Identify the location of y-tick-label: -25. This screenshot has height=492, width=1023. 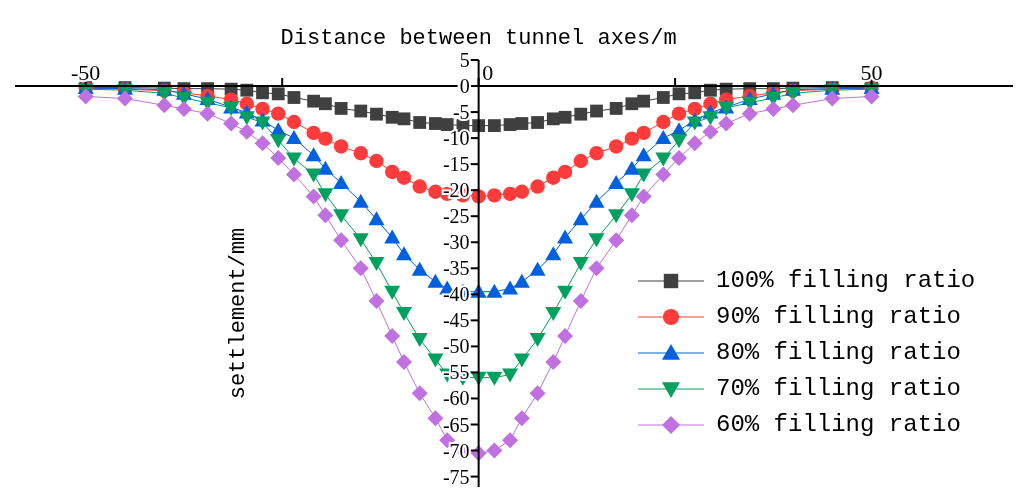
(456, 216).